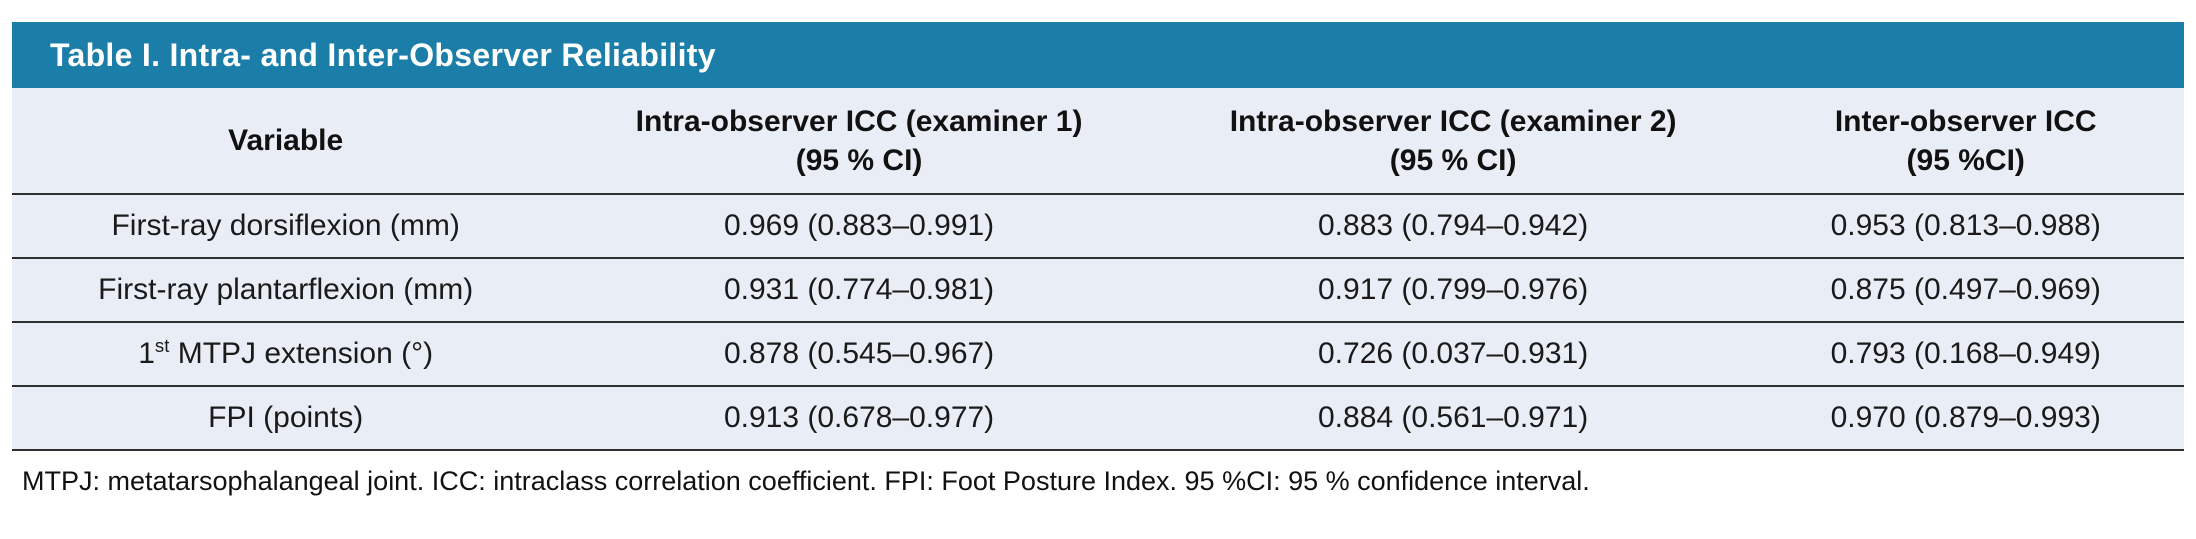 The height and width of the screenshot is (539, 2196). Describe the element at coordinates (859, 418) in the screenshot. I see `icc-examiner1-cell: 0.913 (0.678–0.977)` at that location.